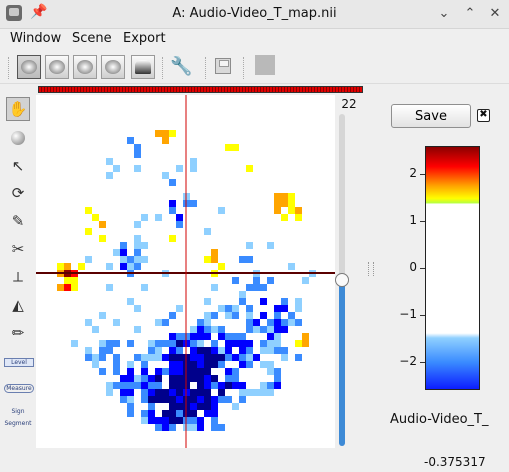 This screenshot has width=509, height=472. I want to click on menu-scene: Scene, so click(92, 38).